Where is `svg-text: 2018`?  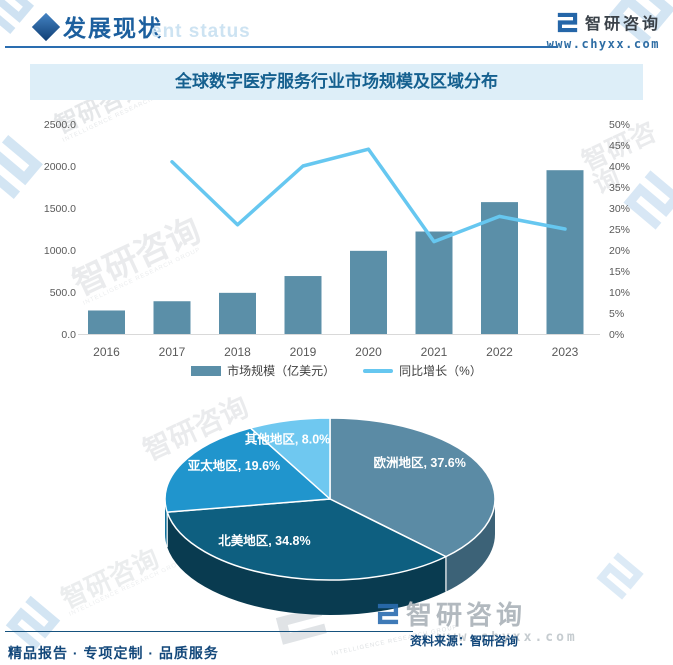 svg-text: 2018 is located at coordinates (237, 352).